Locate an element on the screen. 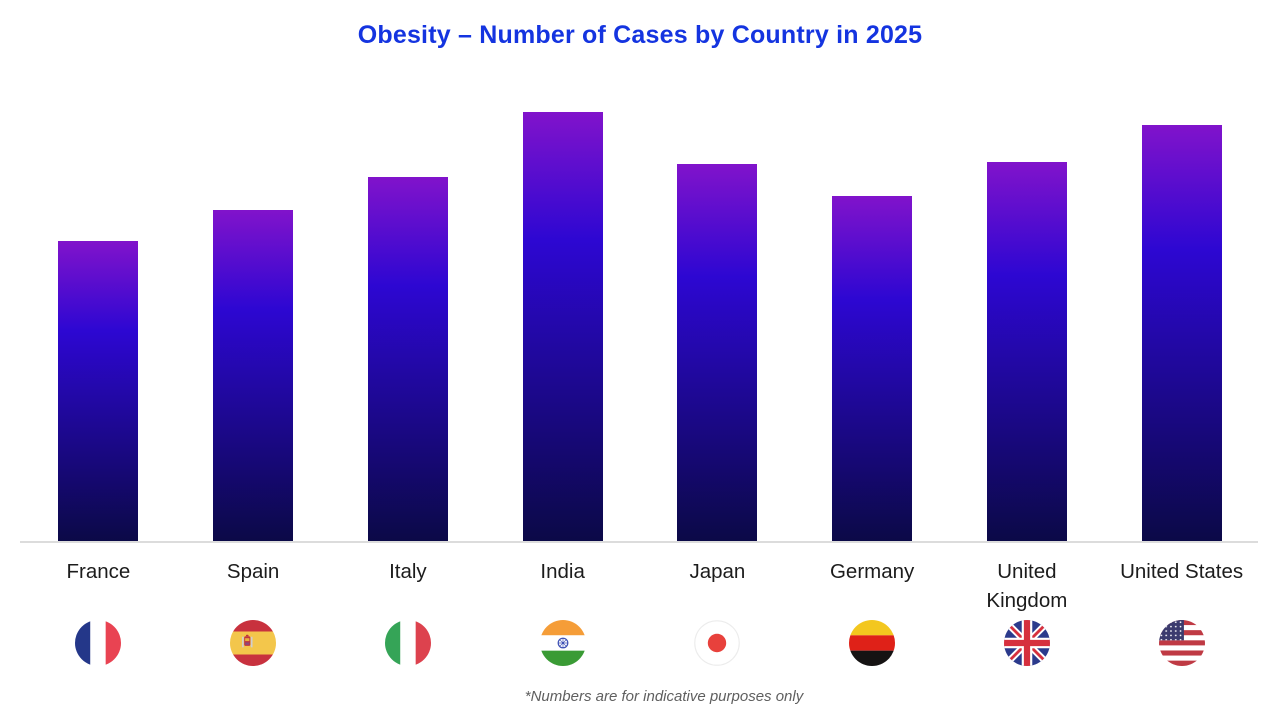 The image size is (1280, 720). bar-germany is located at coordinates (872, 368).